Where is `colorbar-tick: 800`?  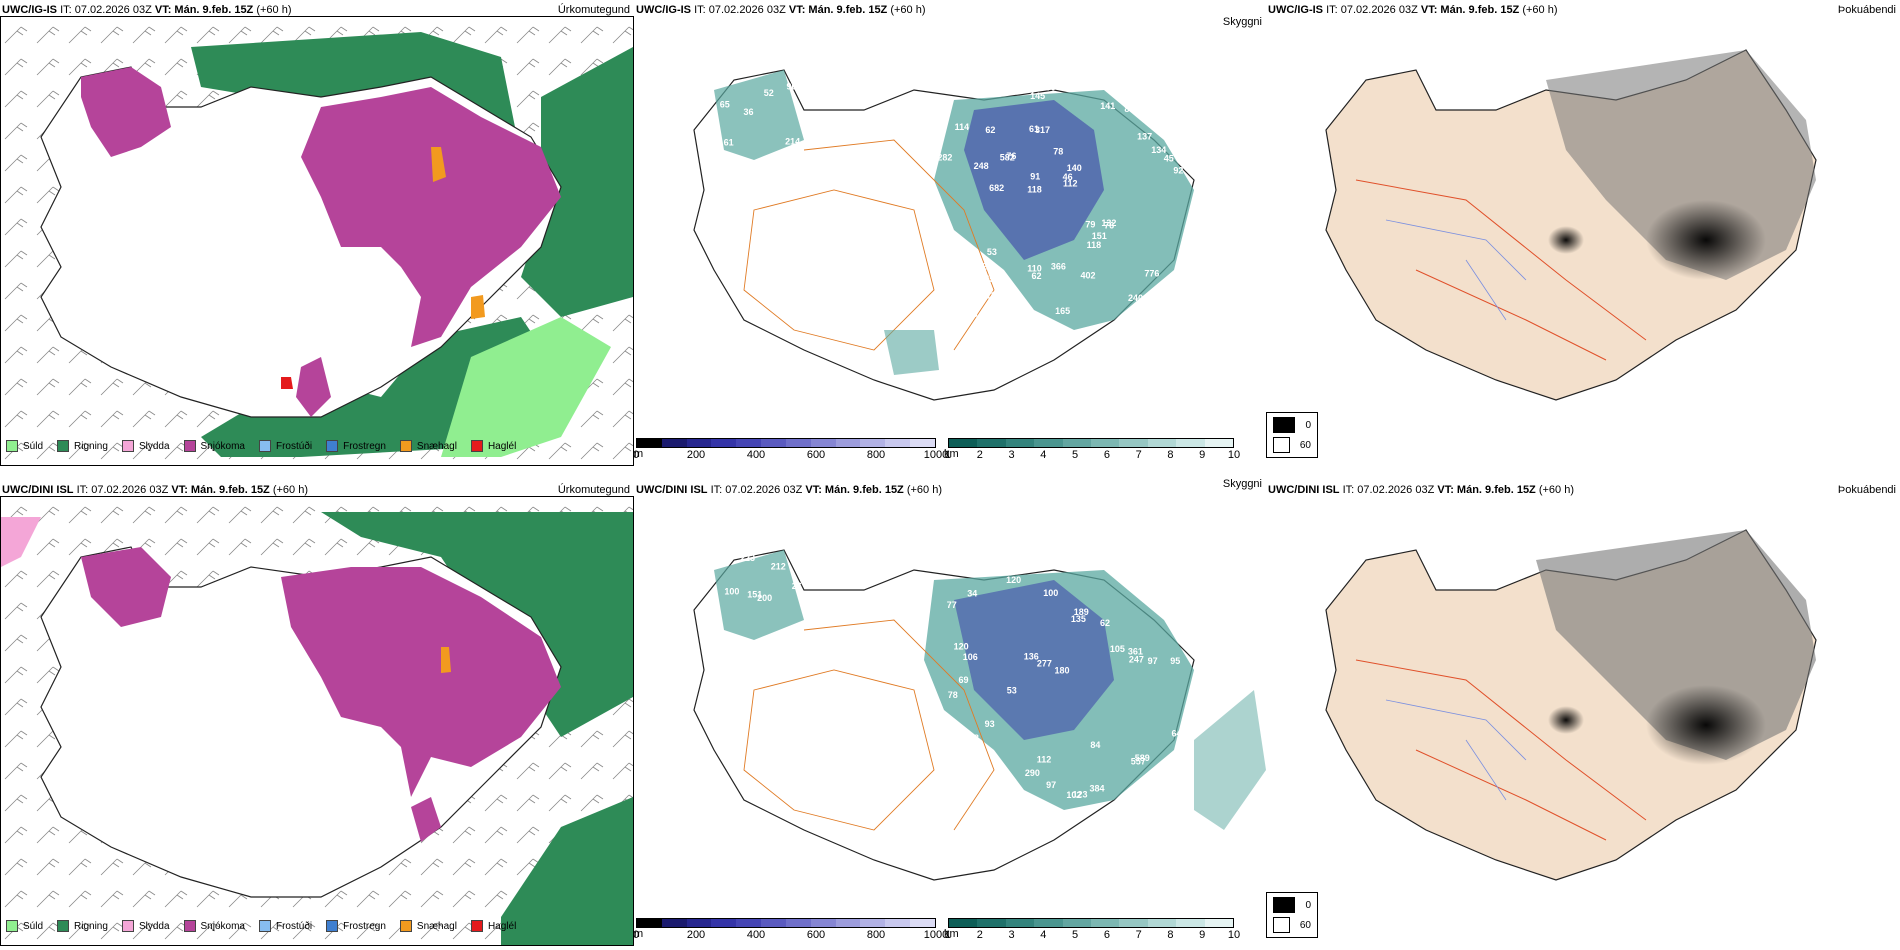
colorbar-tick: 800 is located at coordinates (876, 455).